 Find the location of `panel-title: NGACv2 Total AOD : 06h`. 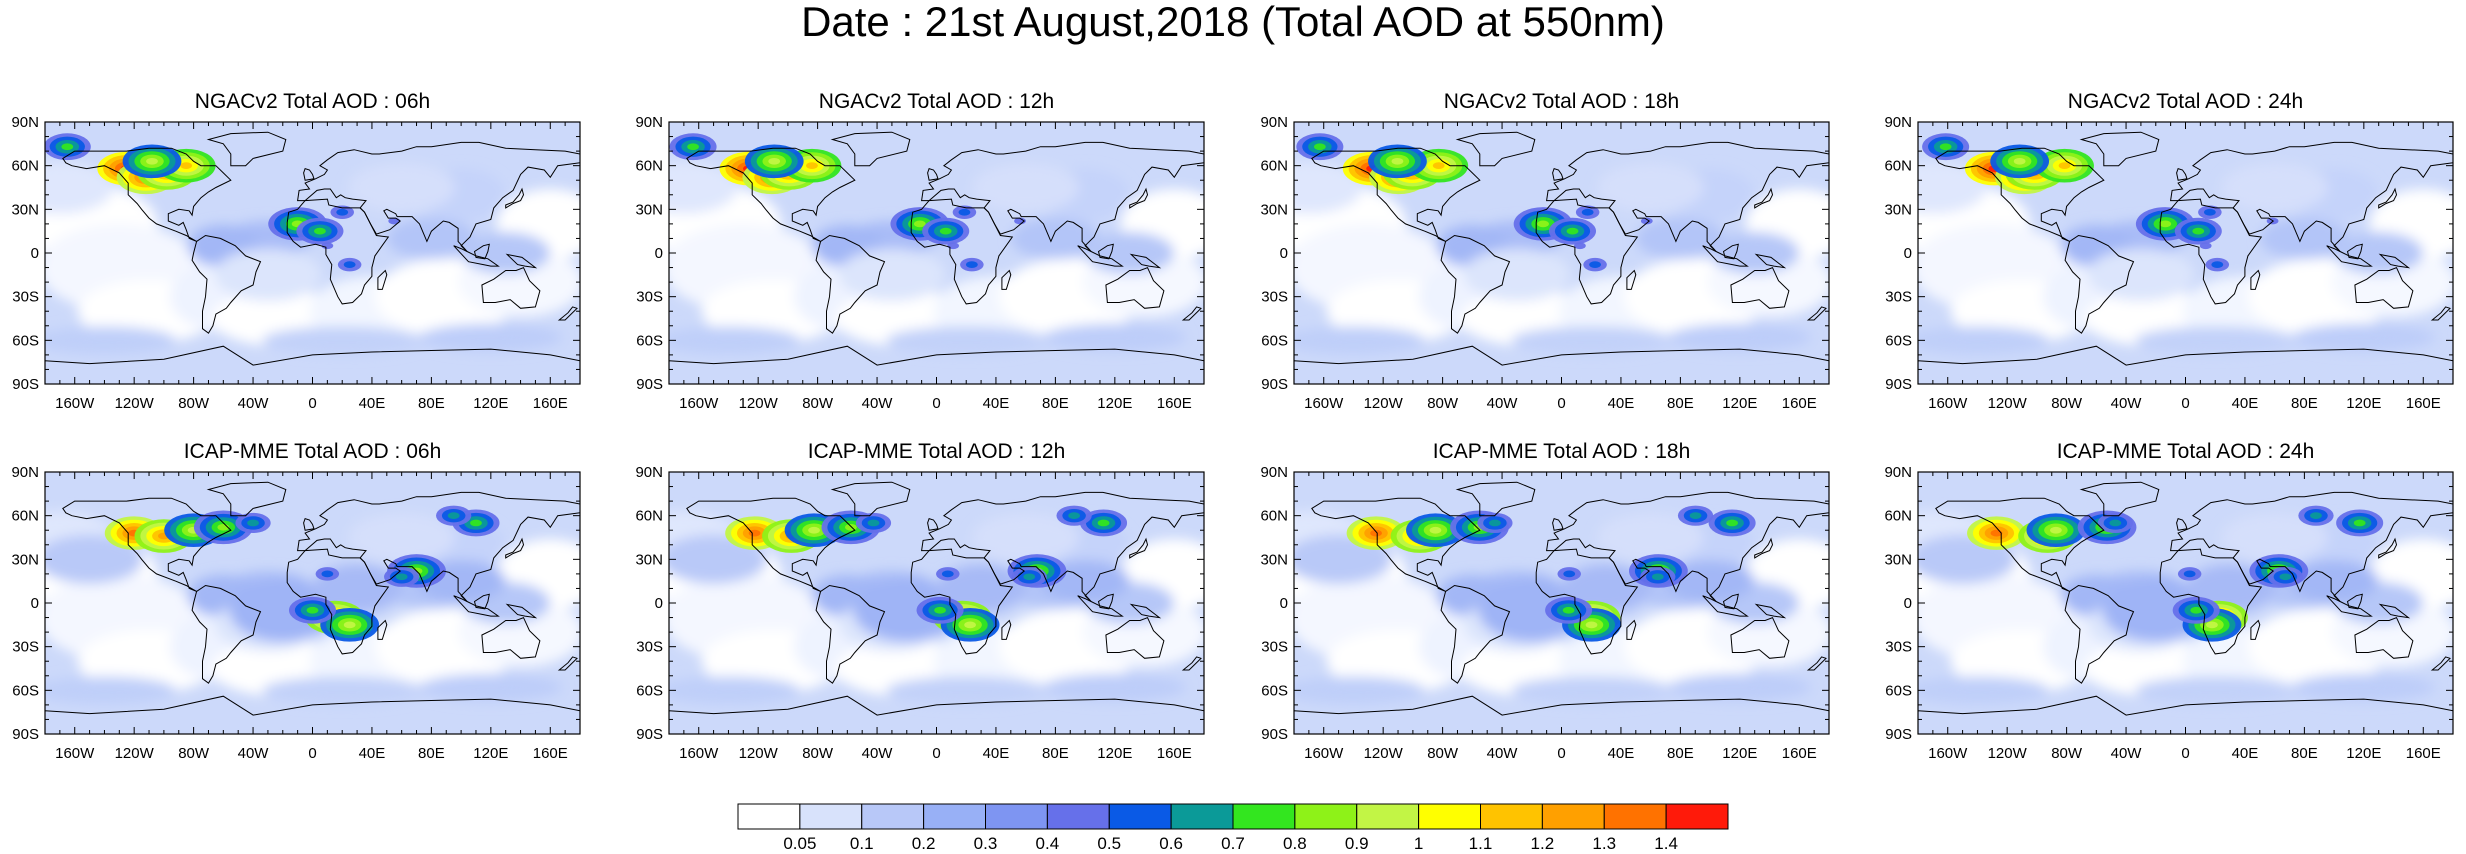

panel-title: NGACv2 Total AOD : 06h is located at coordinates (312, 101).